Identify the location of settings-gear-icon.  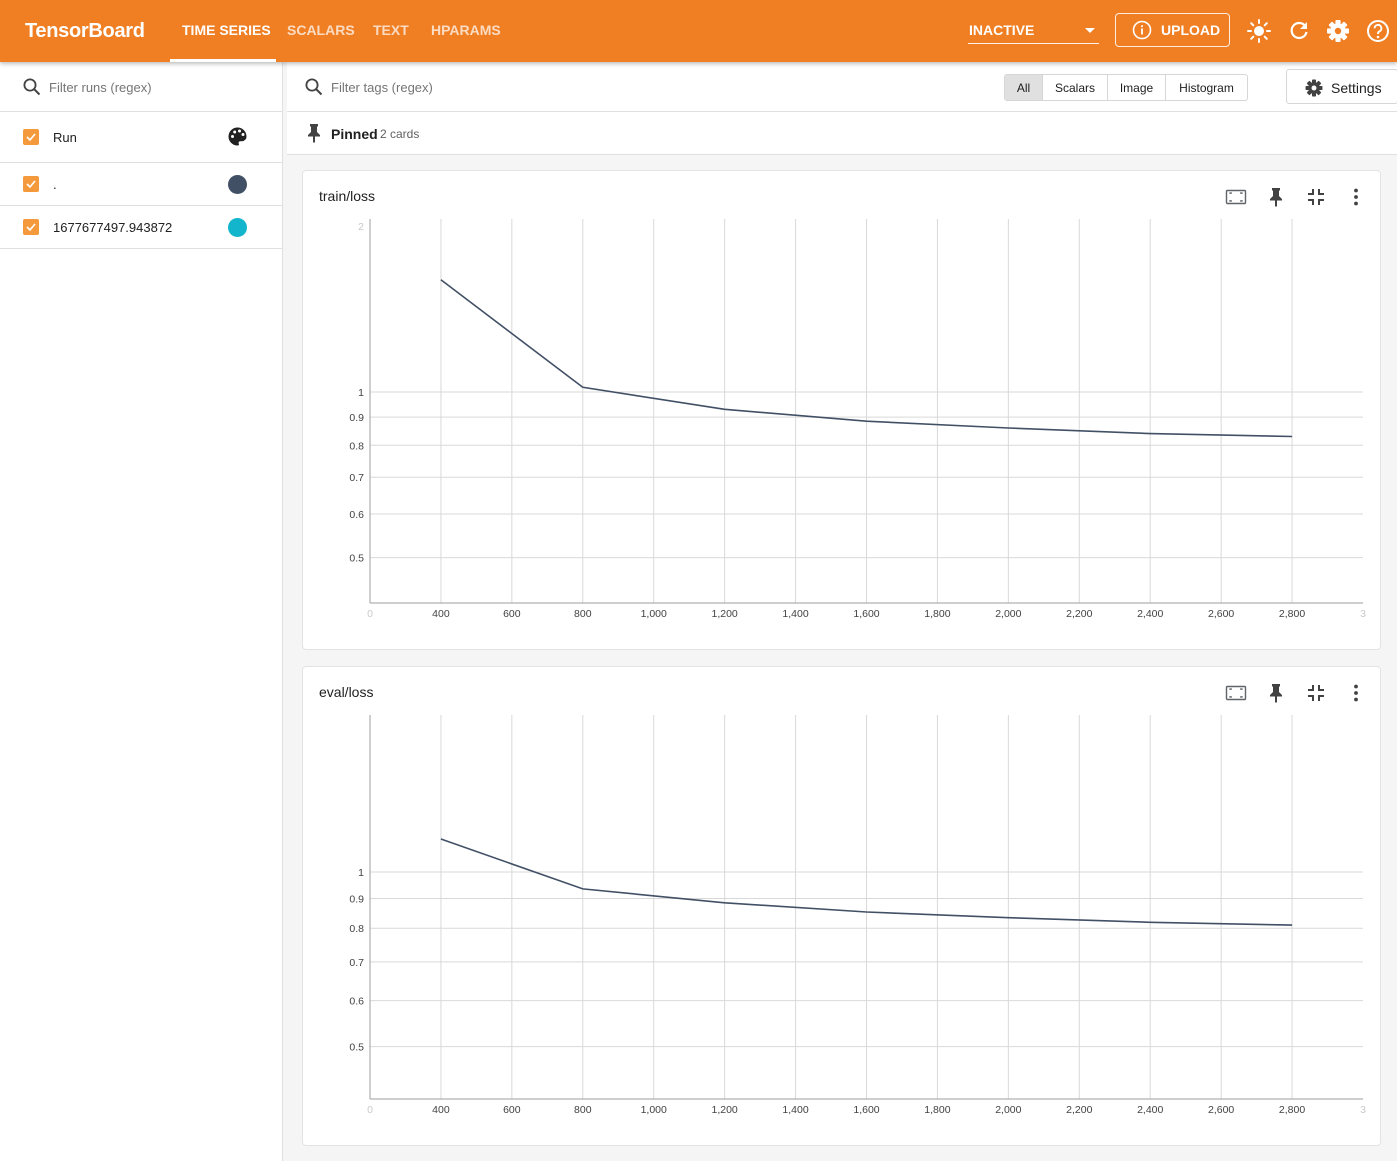
(1338, 31).